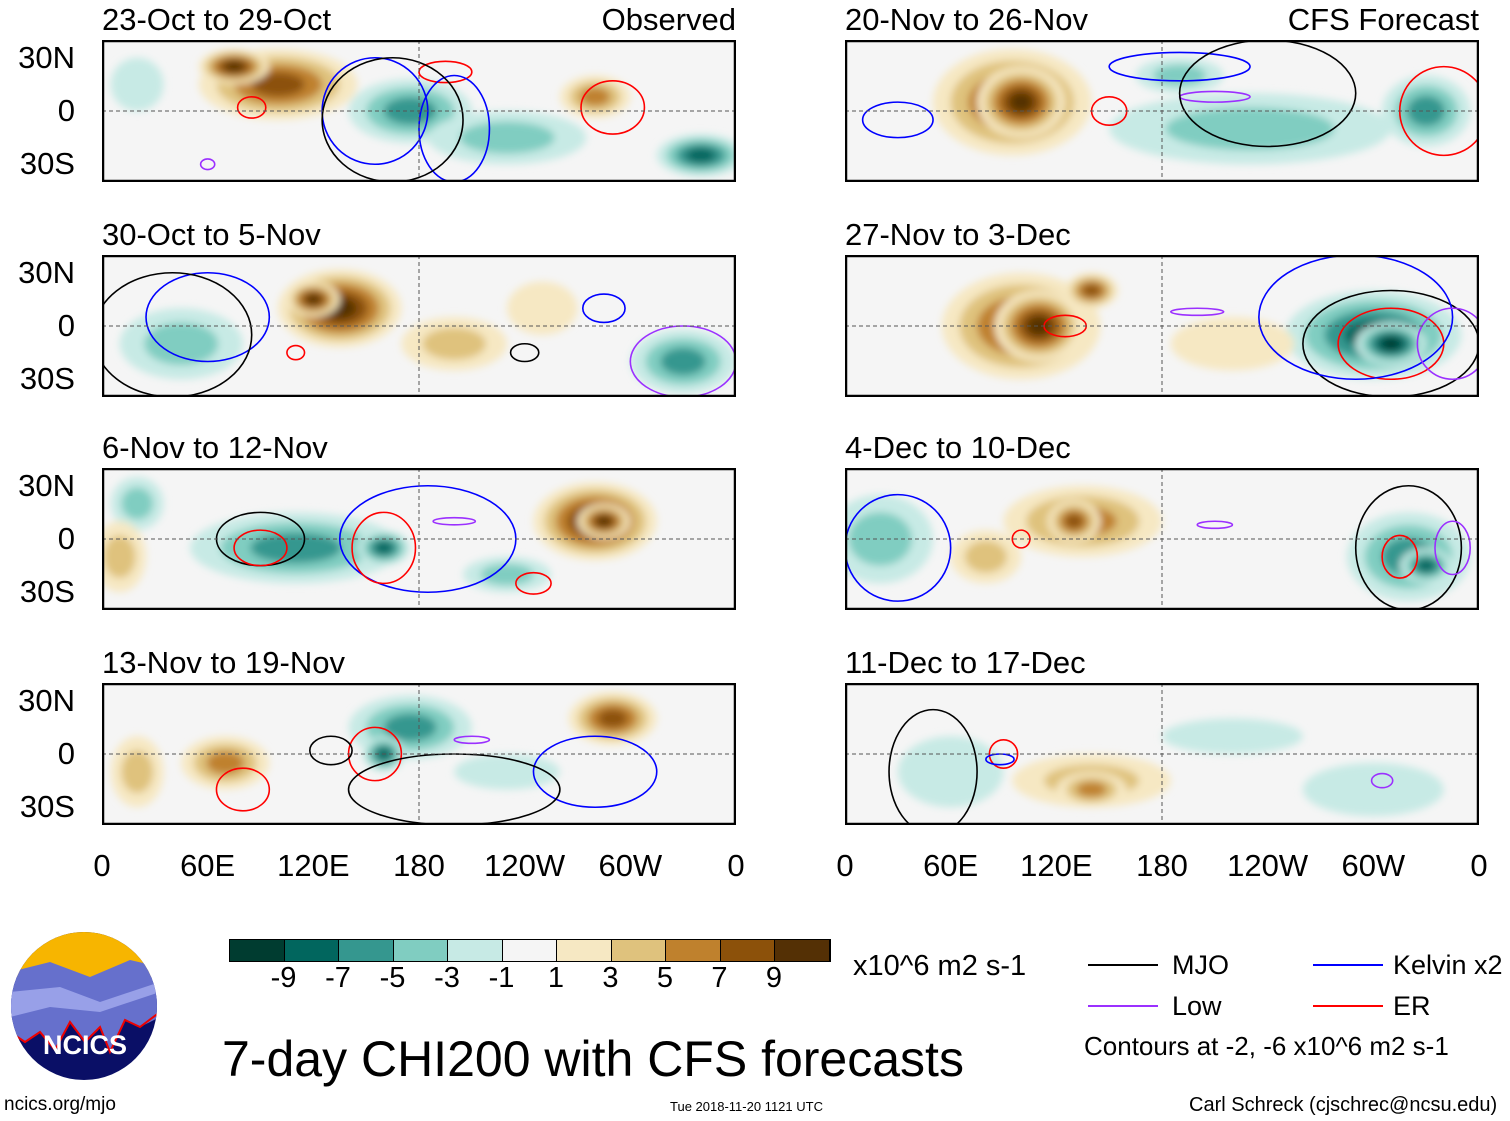  Describe the element at coordinates (1123, 1006) in the screenshot. I see `legend-low-line` at that location.